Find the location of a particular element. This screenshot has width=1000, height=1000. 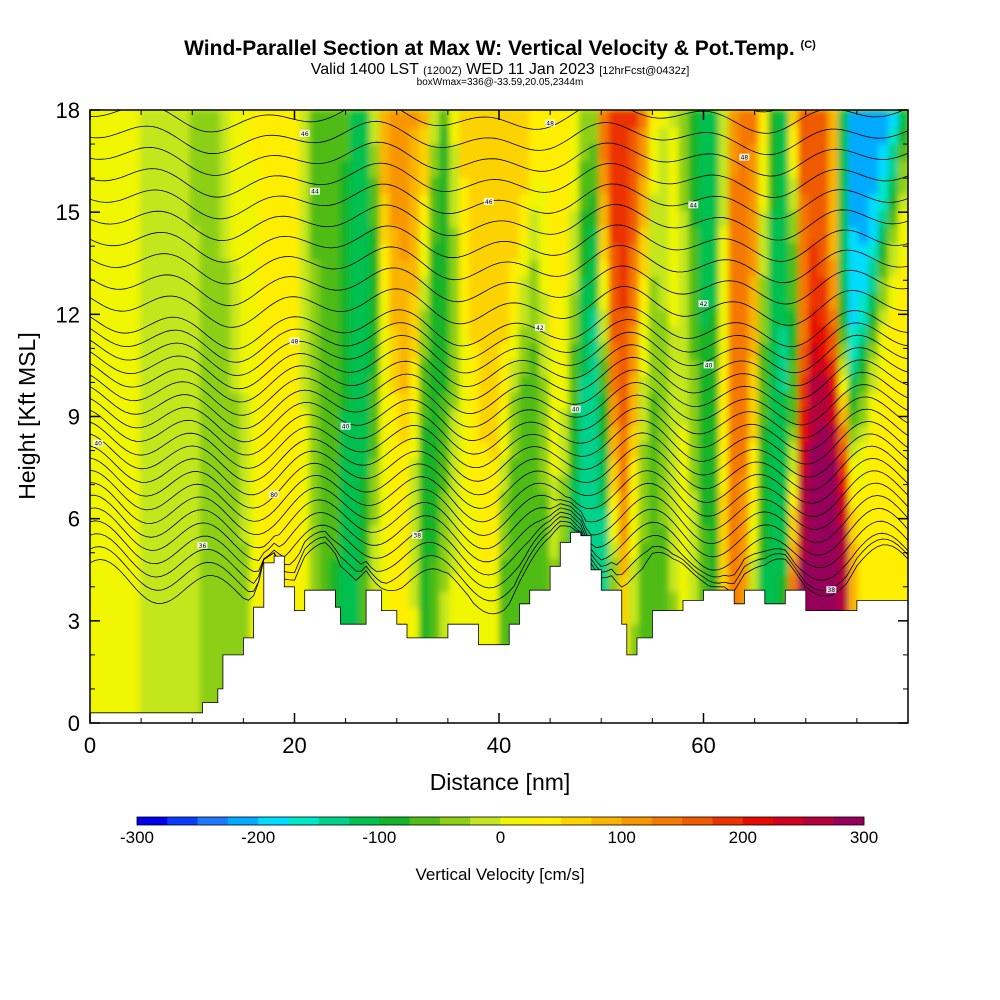

isentrope-line is located at coordinates (499, 522).